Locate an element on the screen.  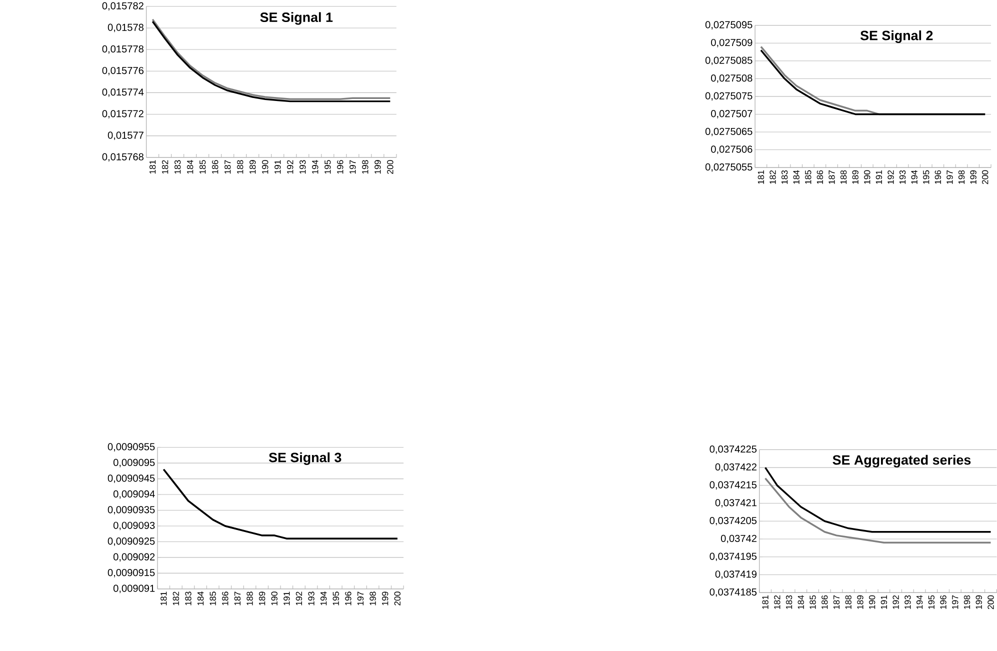
y-tick-label: 0,0090925 is located at coordinates (131, 541).